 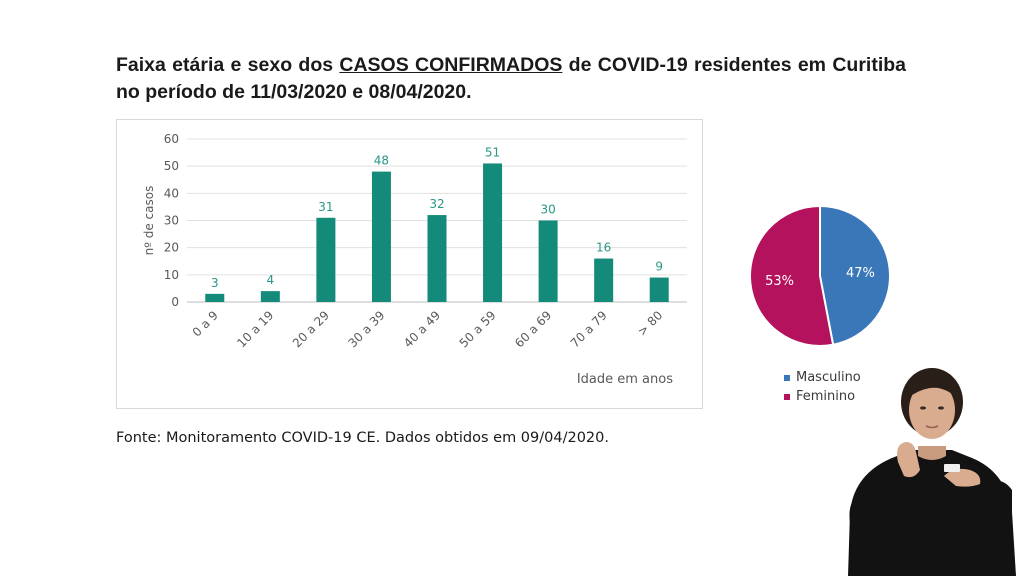 What do you see at coordinates (175, 302) in the screenshot?
I see `y-tick-label: 0` at bounding box center [175, 302].